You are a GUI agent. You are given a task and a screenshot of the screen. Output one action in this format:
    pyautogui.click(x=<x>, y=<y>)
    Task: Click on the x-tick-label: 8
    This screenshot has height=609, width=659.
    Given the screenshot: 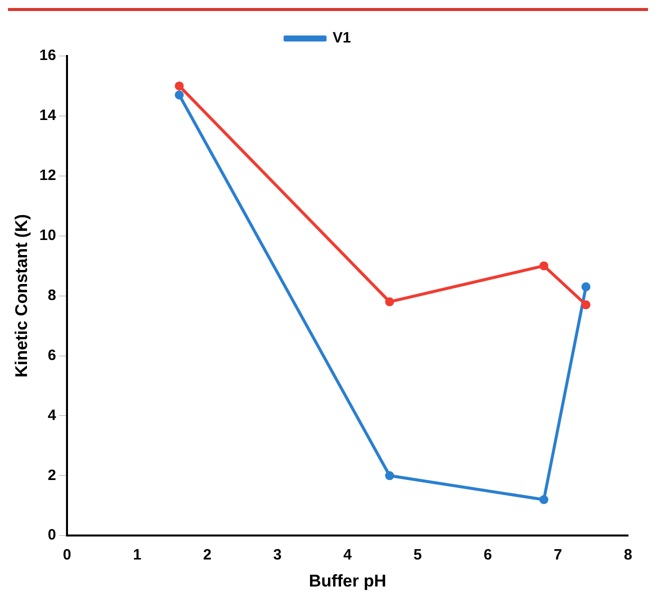 What is the action you would take?
    pyautogui.click(x=628, y=555)
    